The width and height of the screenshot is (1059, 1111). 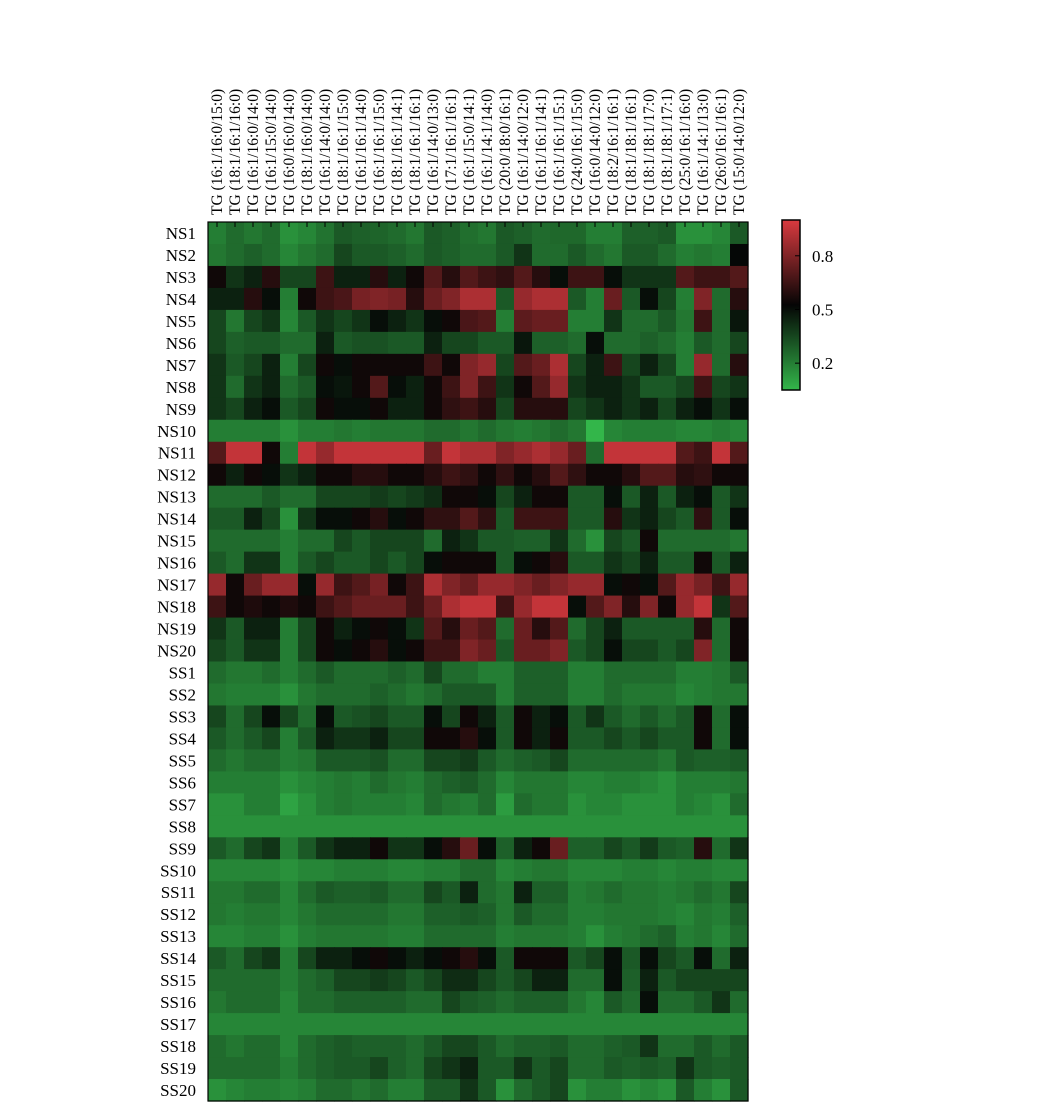 What do you see at coordinates (181, 343) in the screenshot?
I see `row-label: NS6` at bounding box center [181, 343].